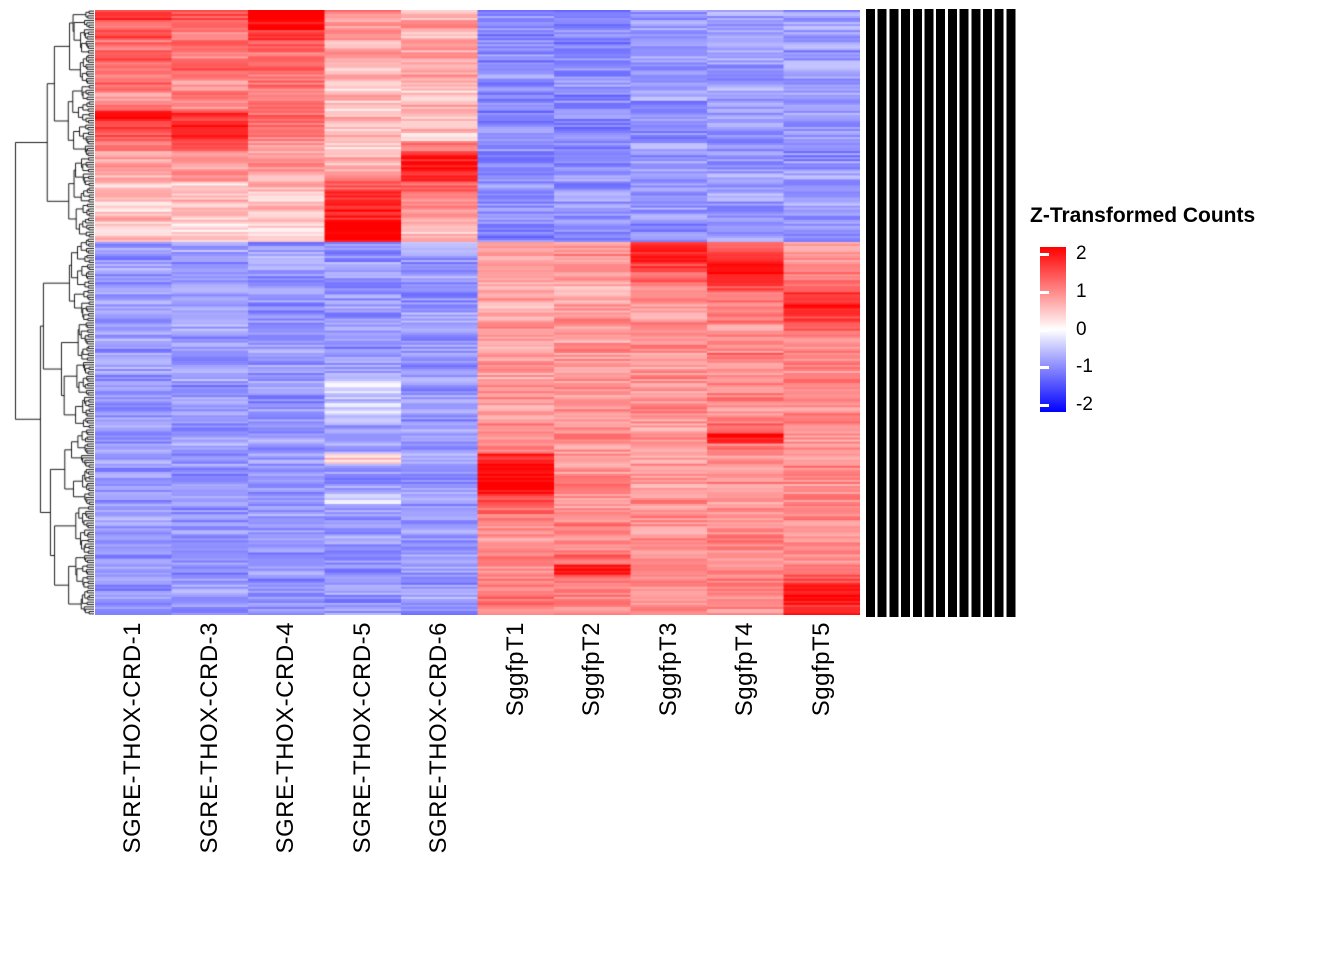 The width and height of the screenshot is (1344, 960). Describe the element at coordinates (745, 669) in the screenshot. I see `column-label: SggfpT4` at that location.